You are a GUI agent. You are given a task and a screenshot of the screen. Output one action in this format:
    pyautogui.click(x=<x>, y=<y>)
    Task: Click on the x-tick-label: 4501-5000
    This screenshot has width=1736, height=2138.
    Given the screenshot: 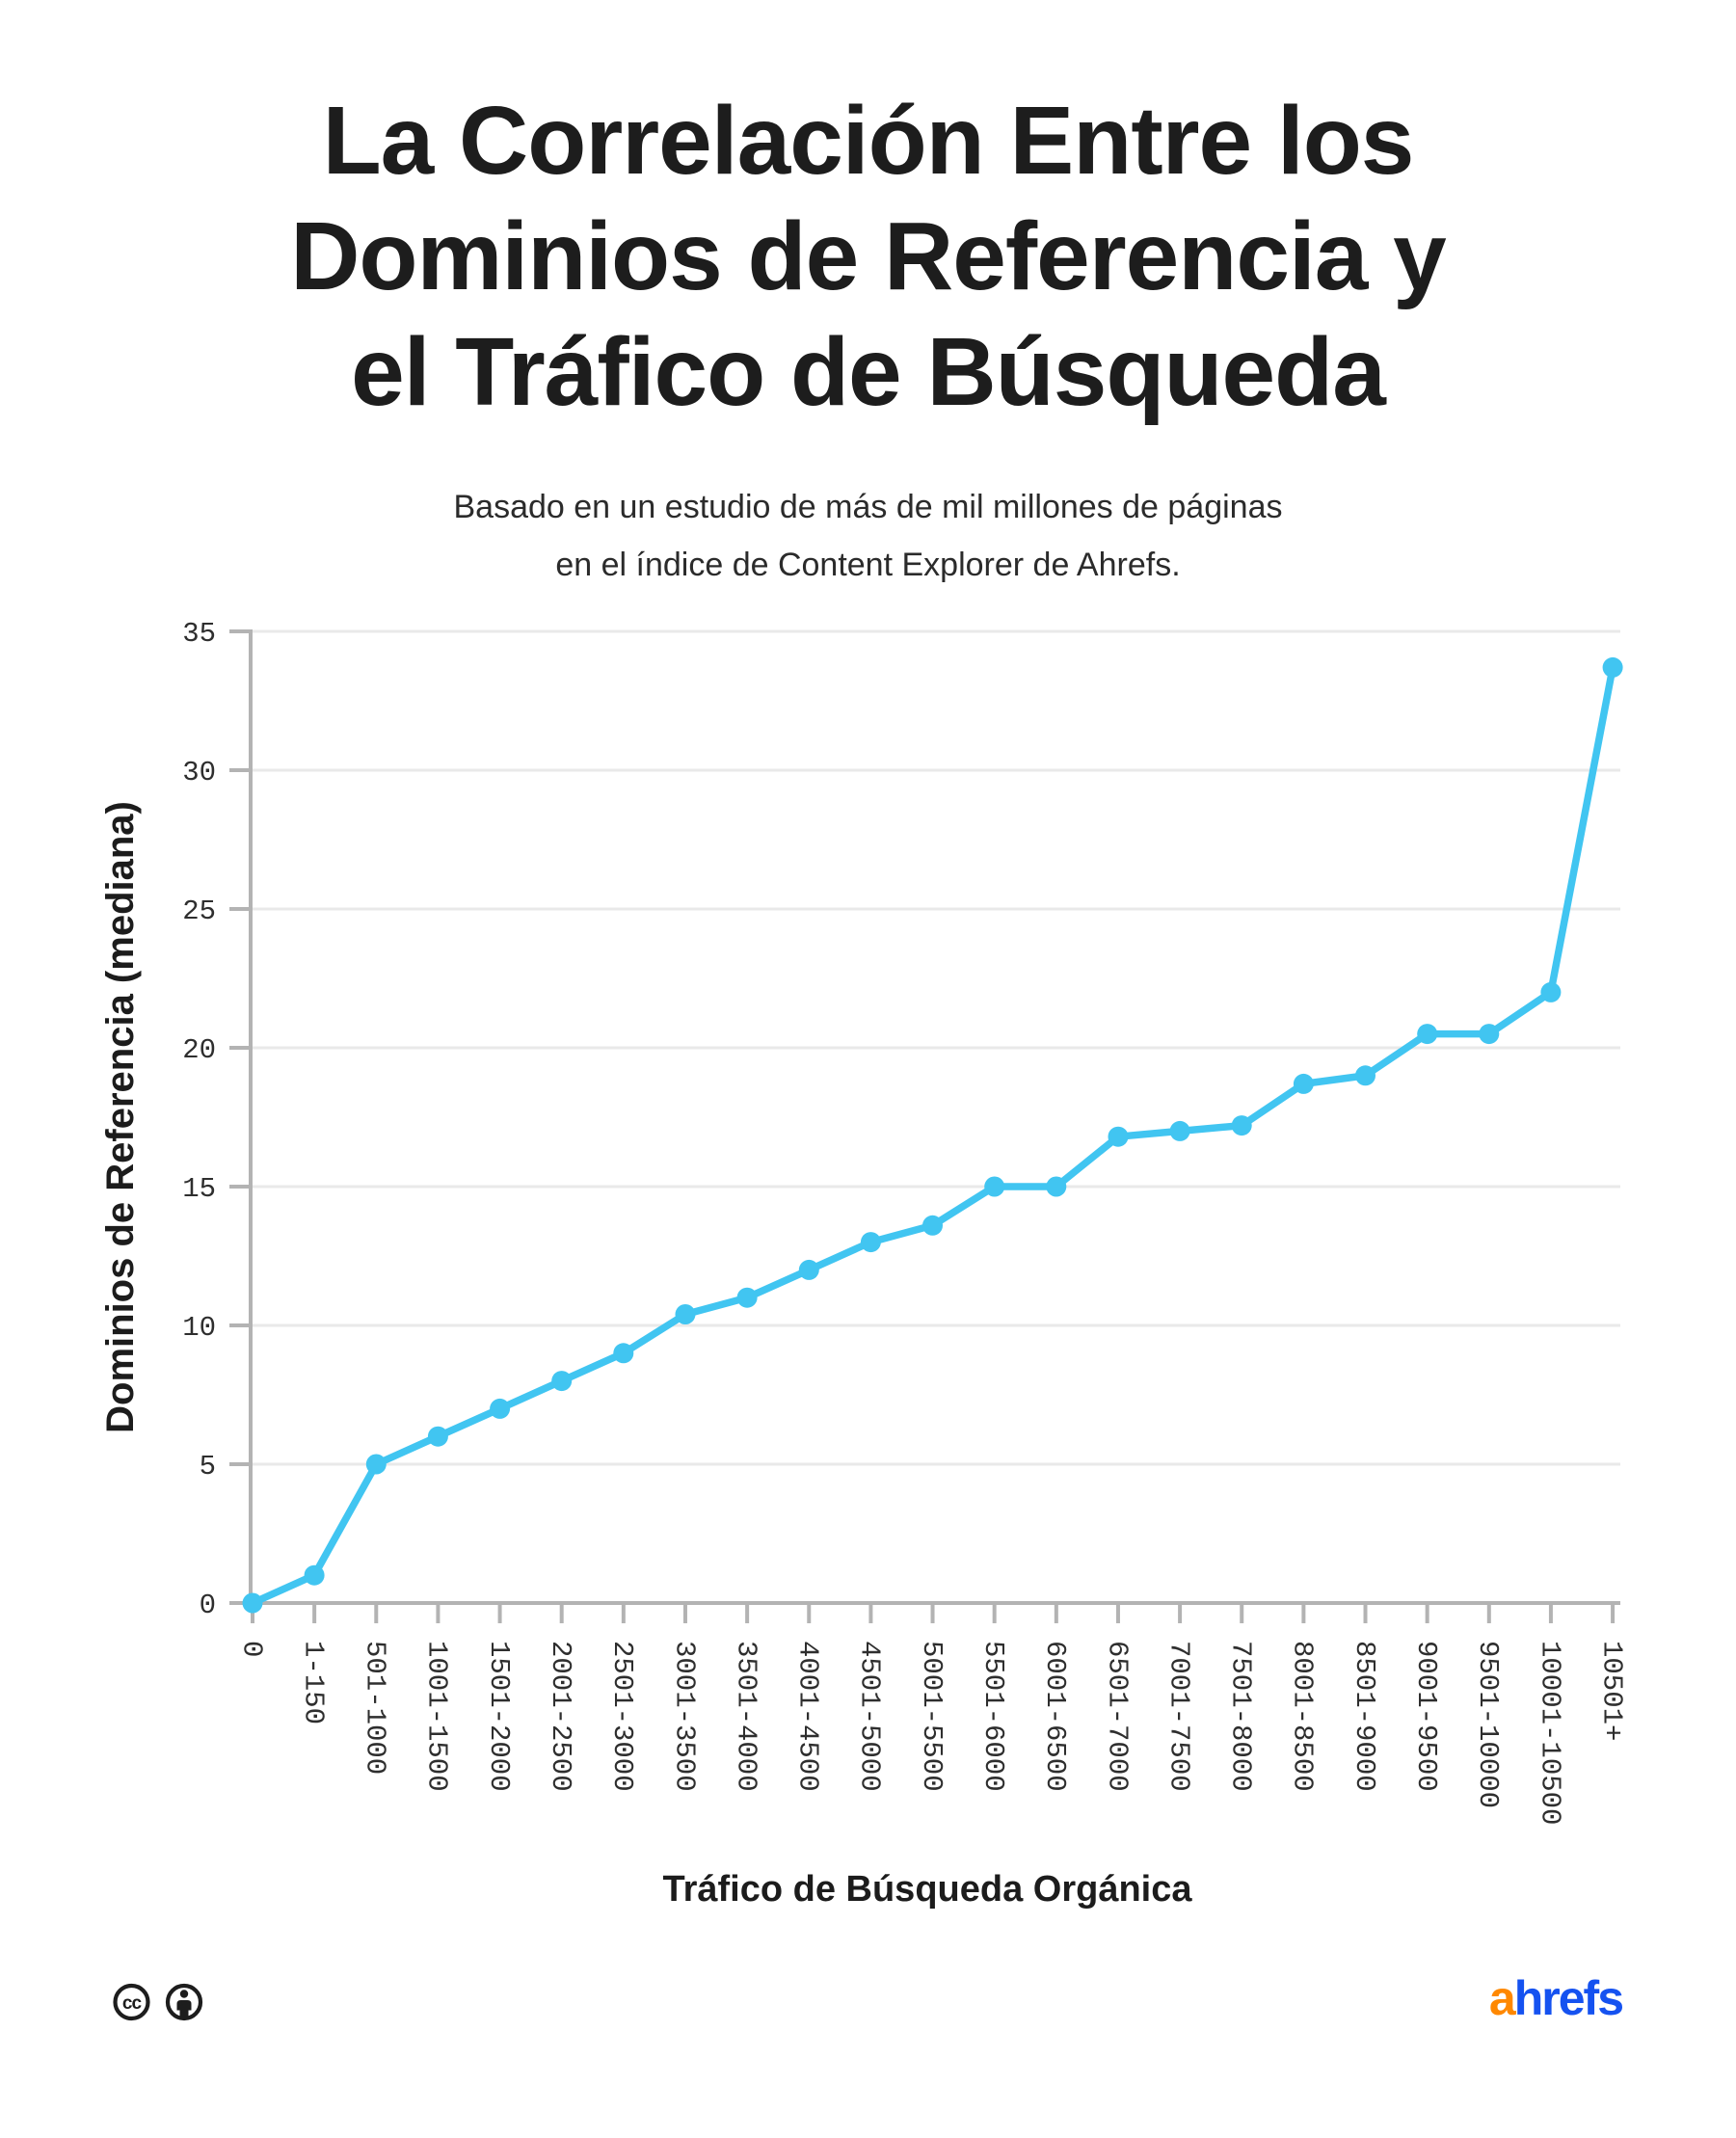 What is the action you would take?
    pyautogui.click(x=870, y=1716)
    